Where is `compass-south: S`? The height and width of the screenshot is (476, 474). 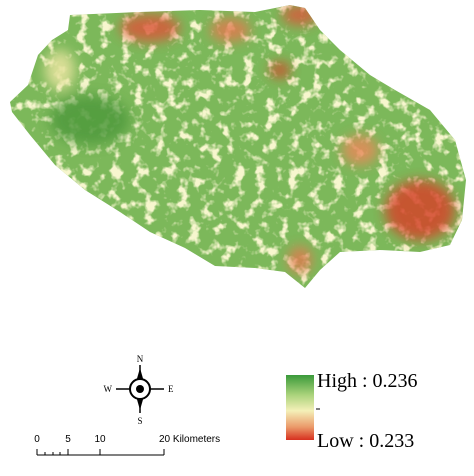
compass-south: S is located at coordinates (139, 421).